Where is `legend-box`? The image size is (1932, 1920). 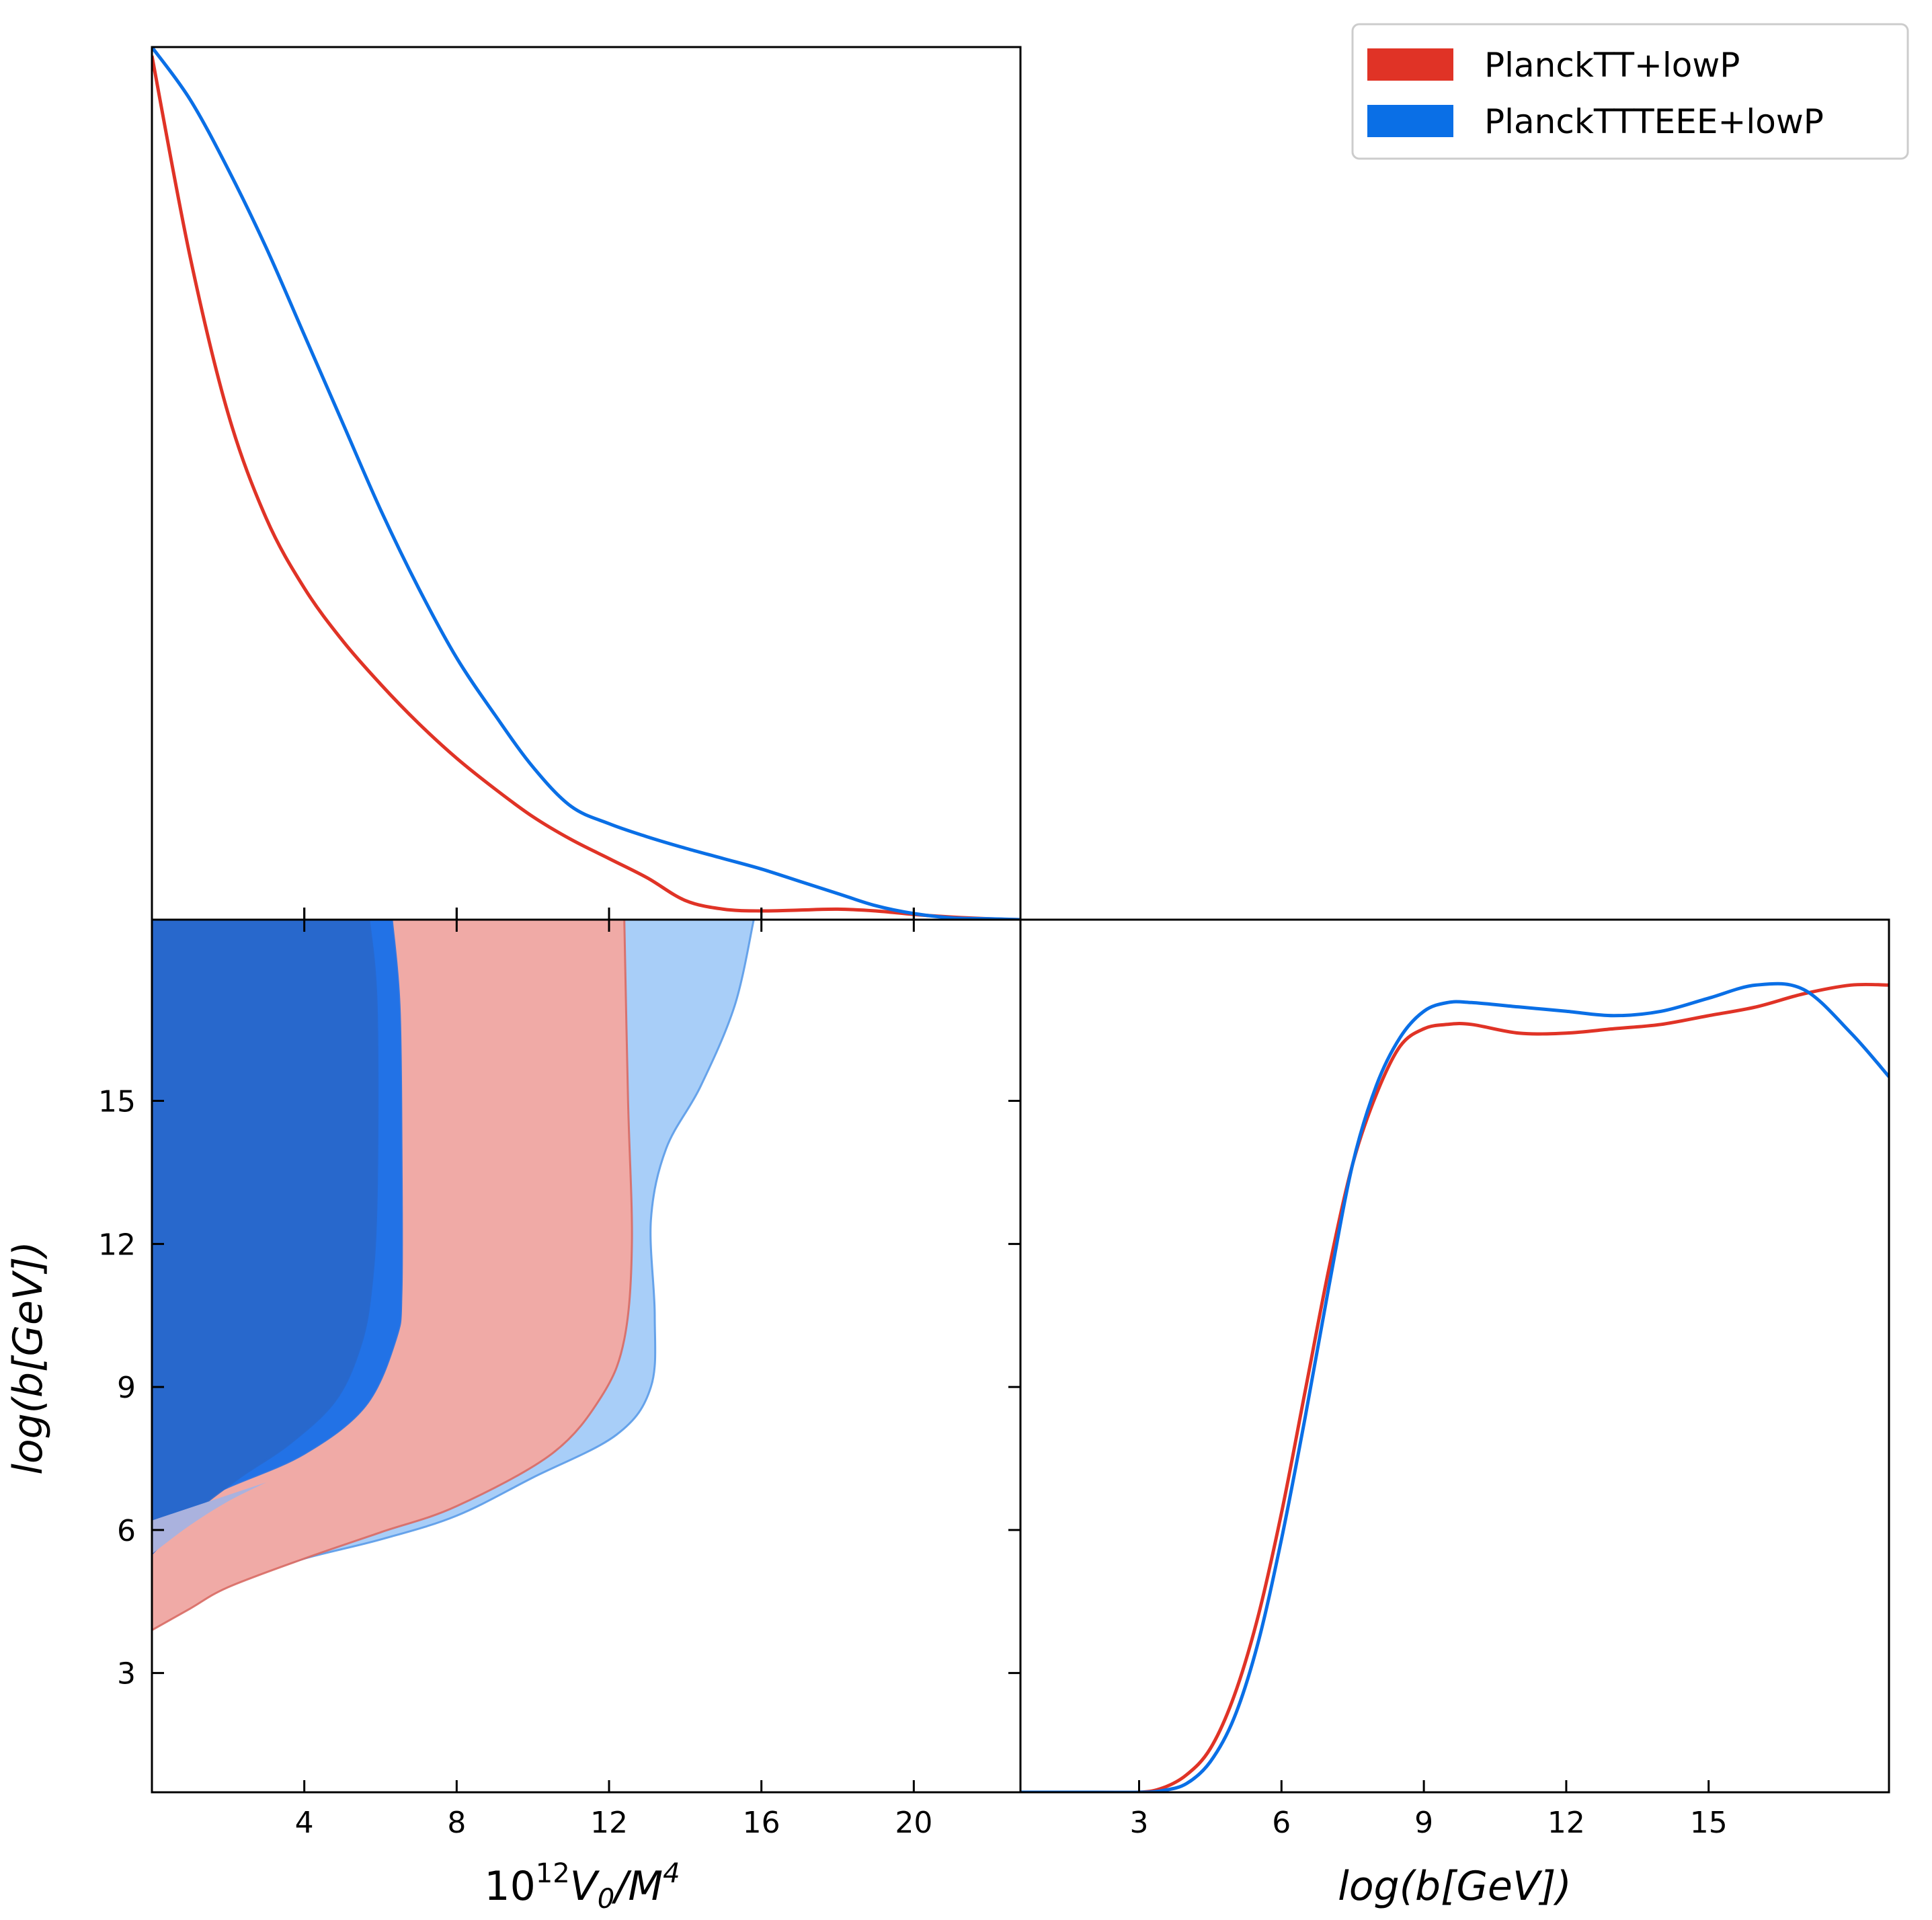
legend-box is located at coordinates (1630, 92).